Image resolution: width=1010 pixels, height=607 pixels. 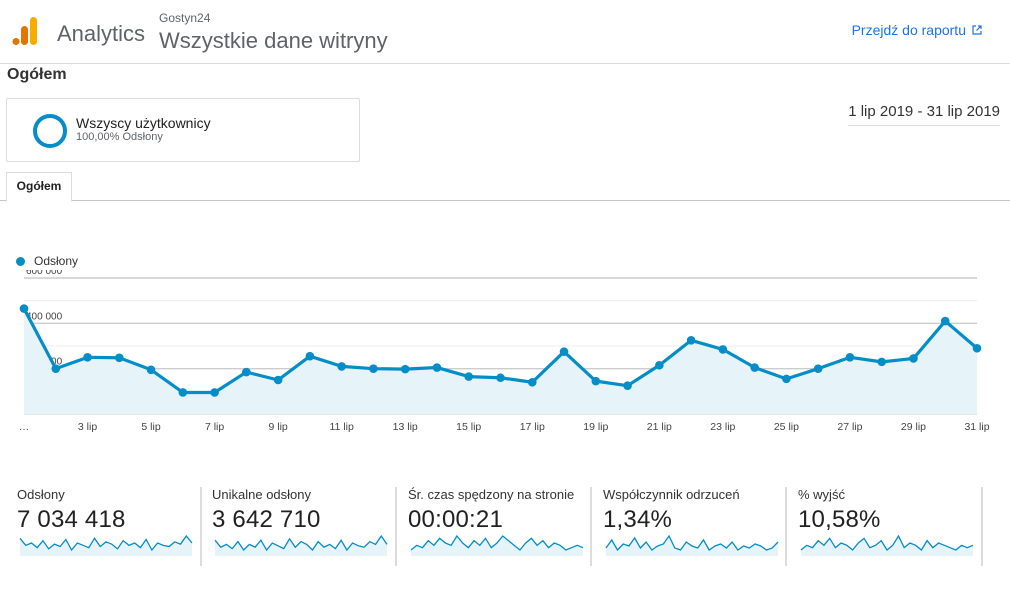 What do you see at coordinates (262, 494) in the screenshot?
I see `metric-name: Unikalne odsłony` at bounding box center [262, 494].